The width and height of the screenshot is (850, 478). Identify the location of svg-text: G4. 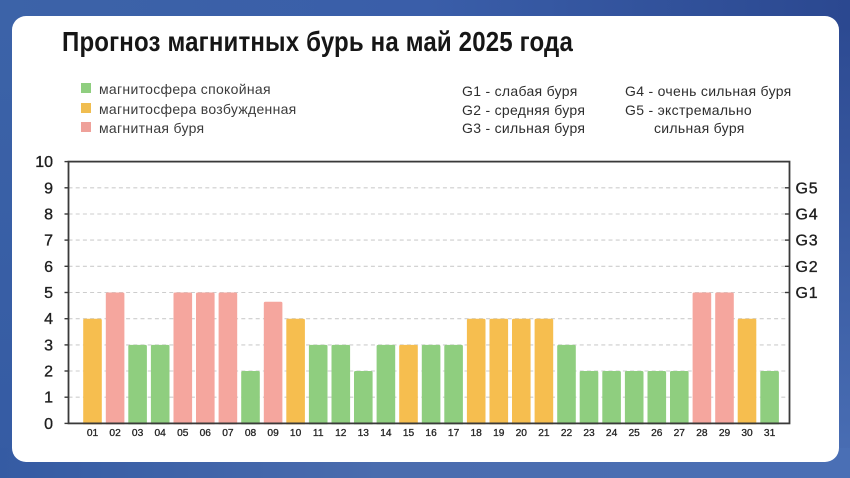
(807, 215).